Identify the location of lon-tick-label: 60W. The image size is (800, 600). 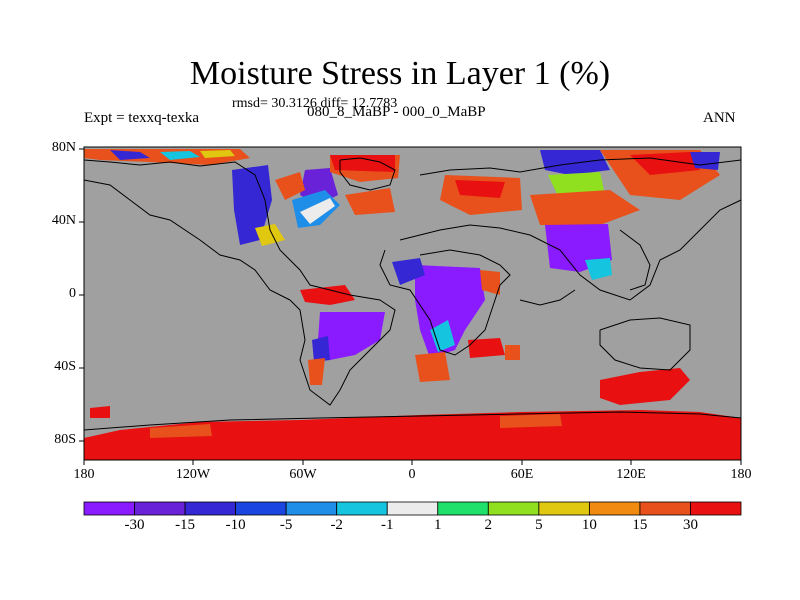
(303, 474).